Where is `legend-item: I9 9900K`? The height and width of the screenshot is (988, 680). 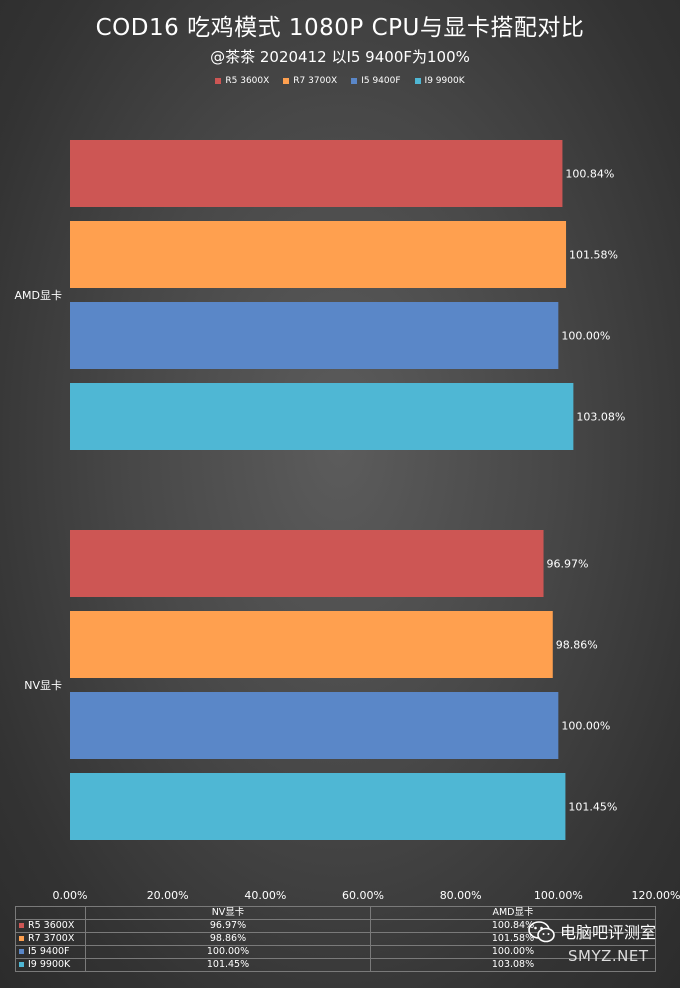
legend-item: I9 9900K is located at coordinates (439, 81).